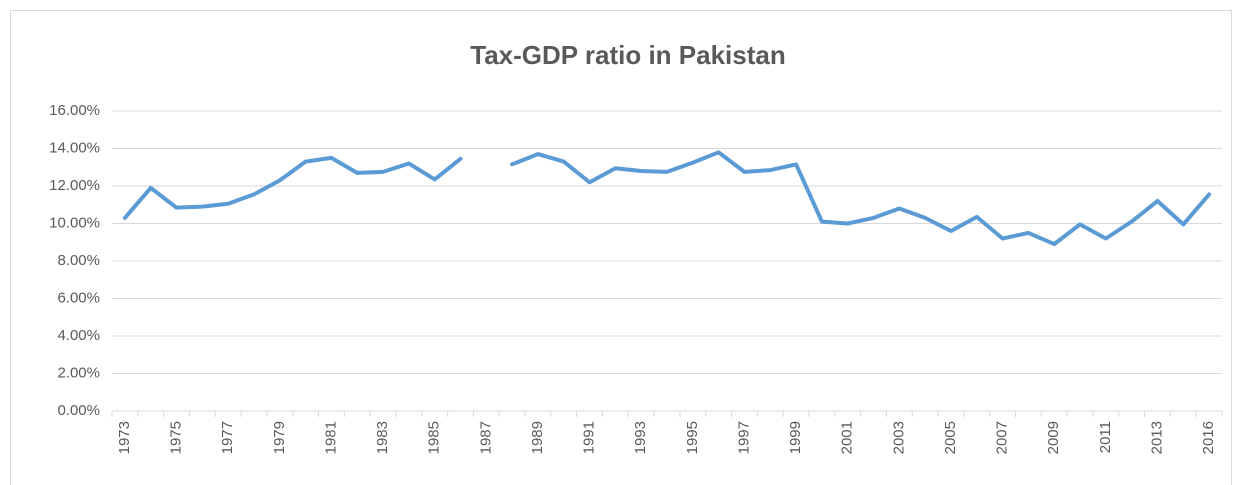 The width and height of the screenshot is (1235, 485). What do you see at coordinates (627, 55) in the screenshot?
I see `chart-title: Tax-GDP ratio in Pakistan` at bounding box center [627, 55].